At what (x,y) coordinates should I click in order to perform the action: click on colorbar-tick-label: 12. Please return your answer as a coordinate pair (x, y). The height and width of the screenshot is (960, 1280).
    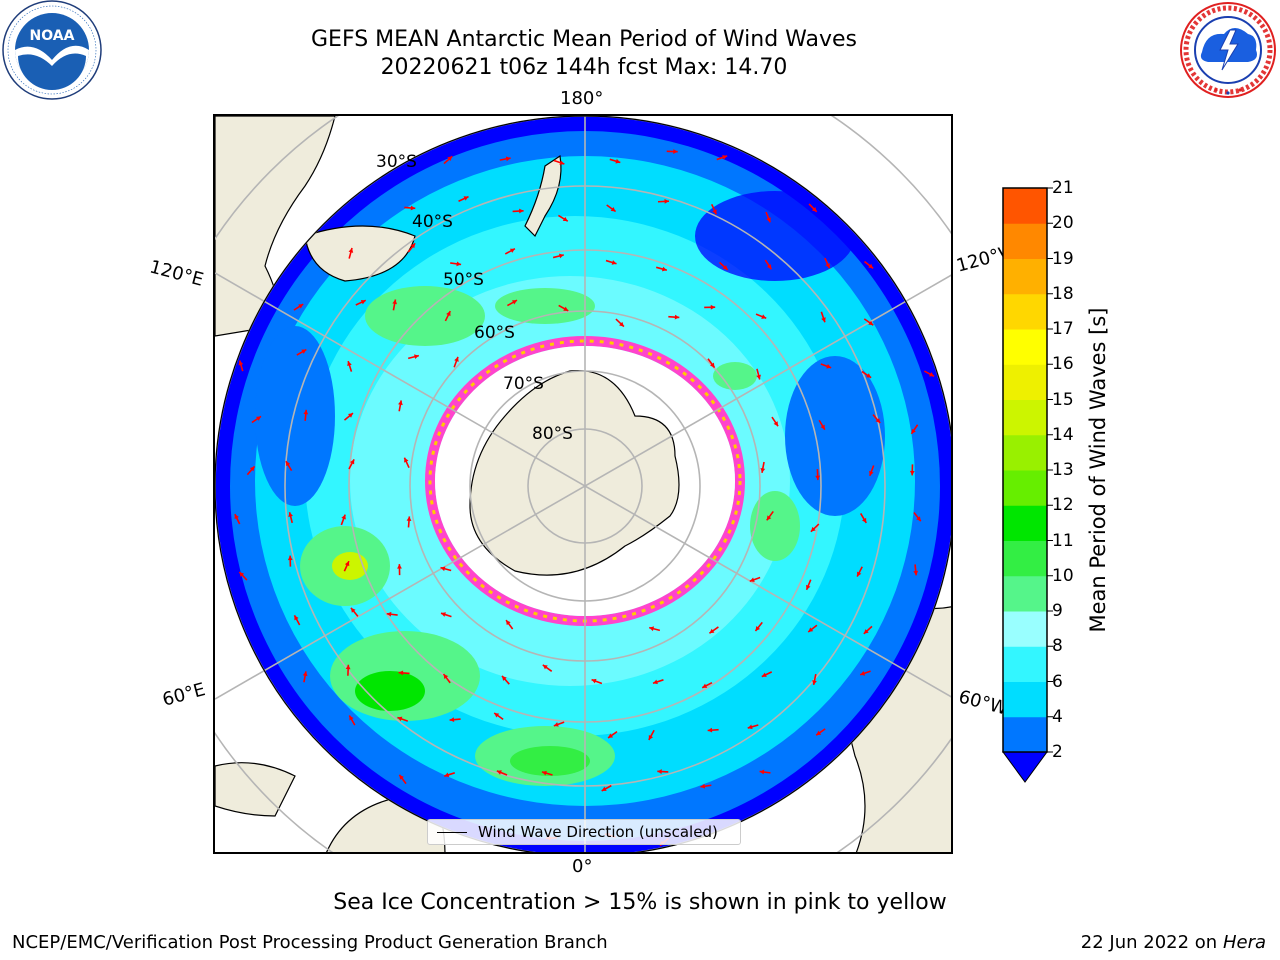
    Looking at the image, I should click on (1063, 505).